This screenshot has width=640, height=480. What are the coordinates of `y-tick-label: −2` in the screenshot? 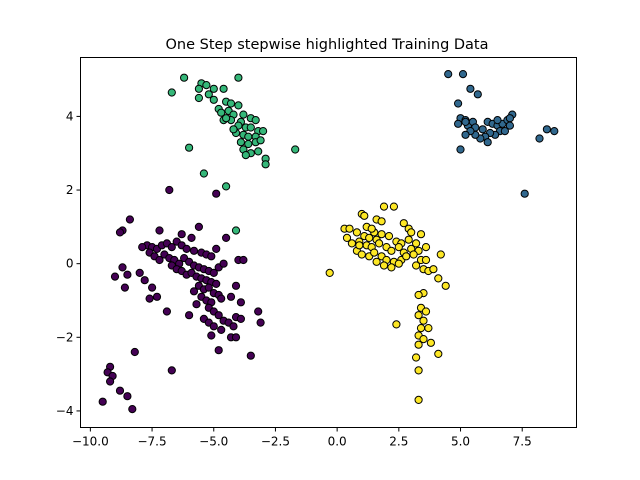 It's located at (65, 337).